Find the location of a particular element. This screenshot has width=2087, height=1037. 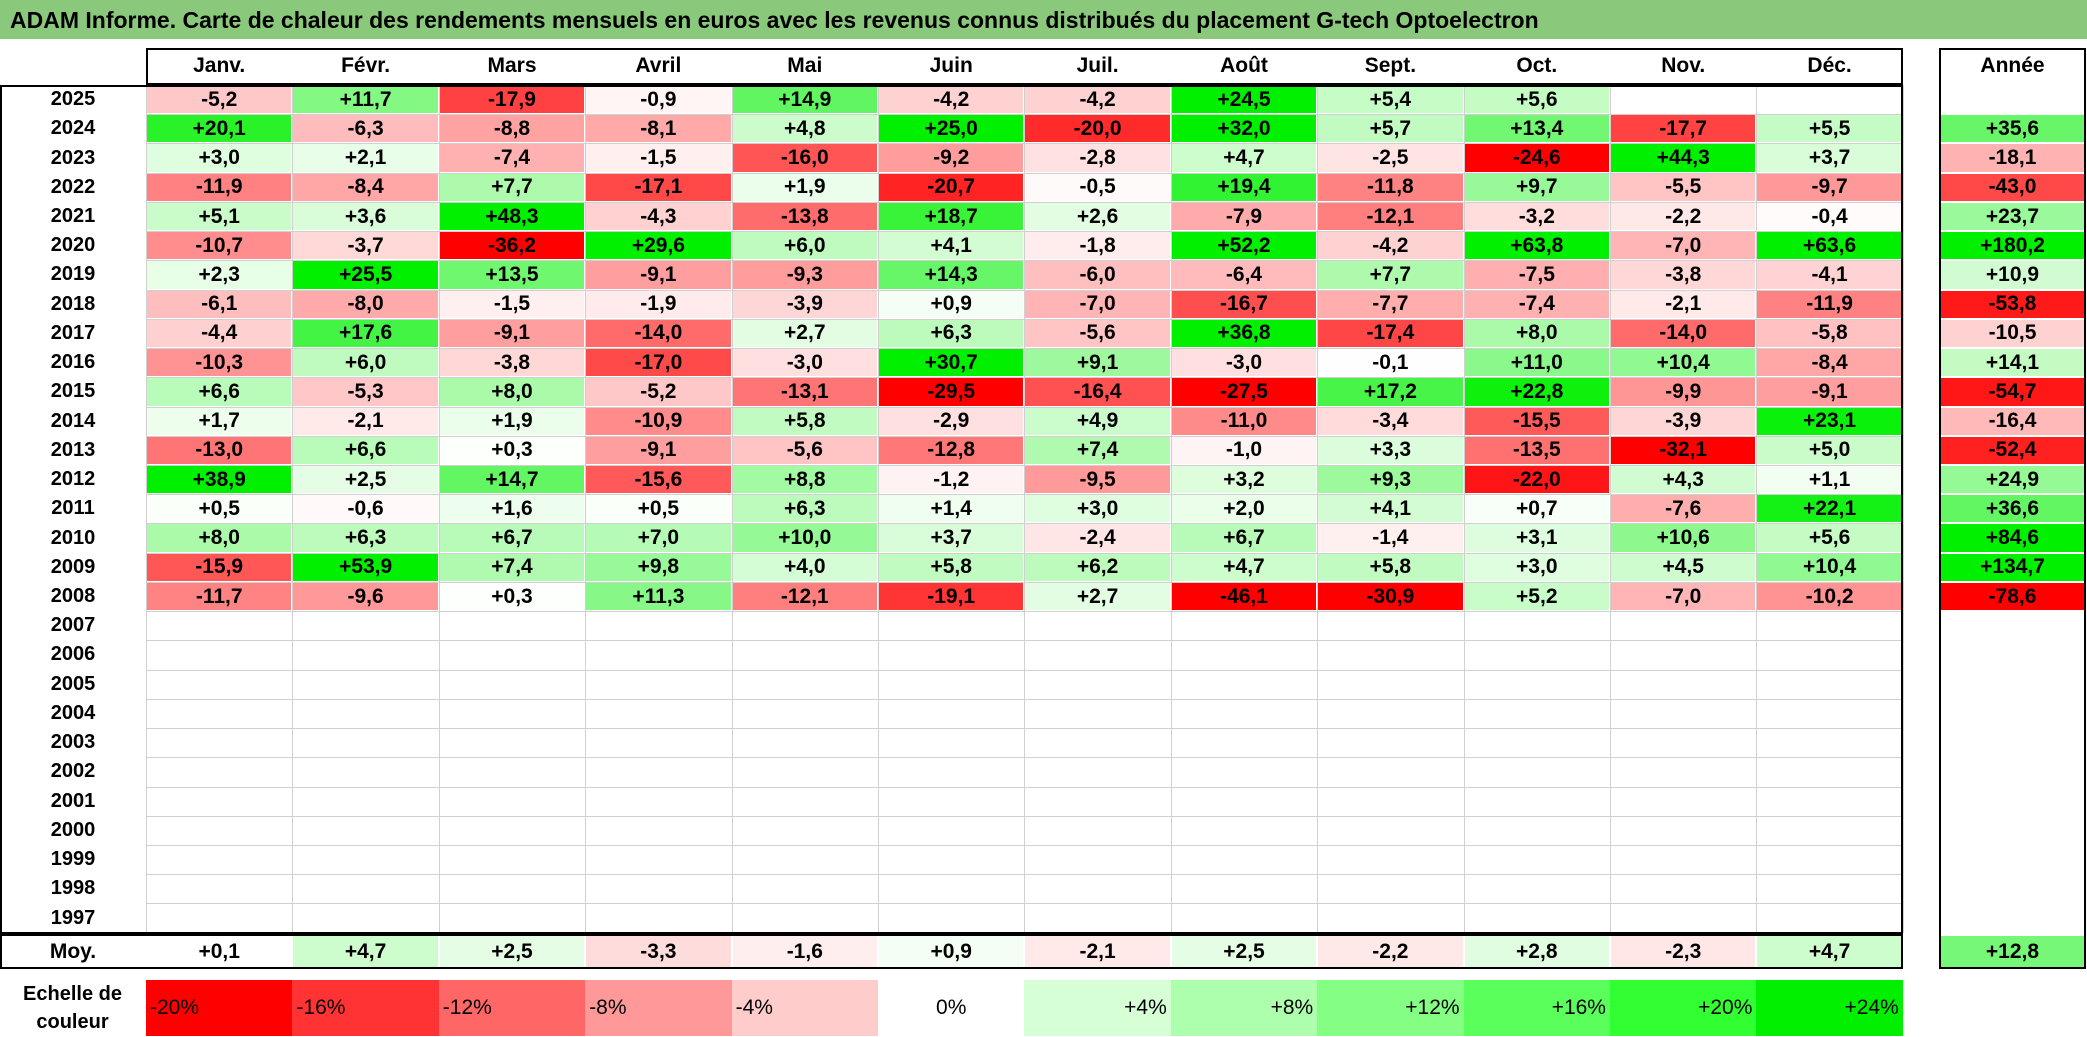

heatmap-cell: +17,6 is located at coordinates (365, 333).